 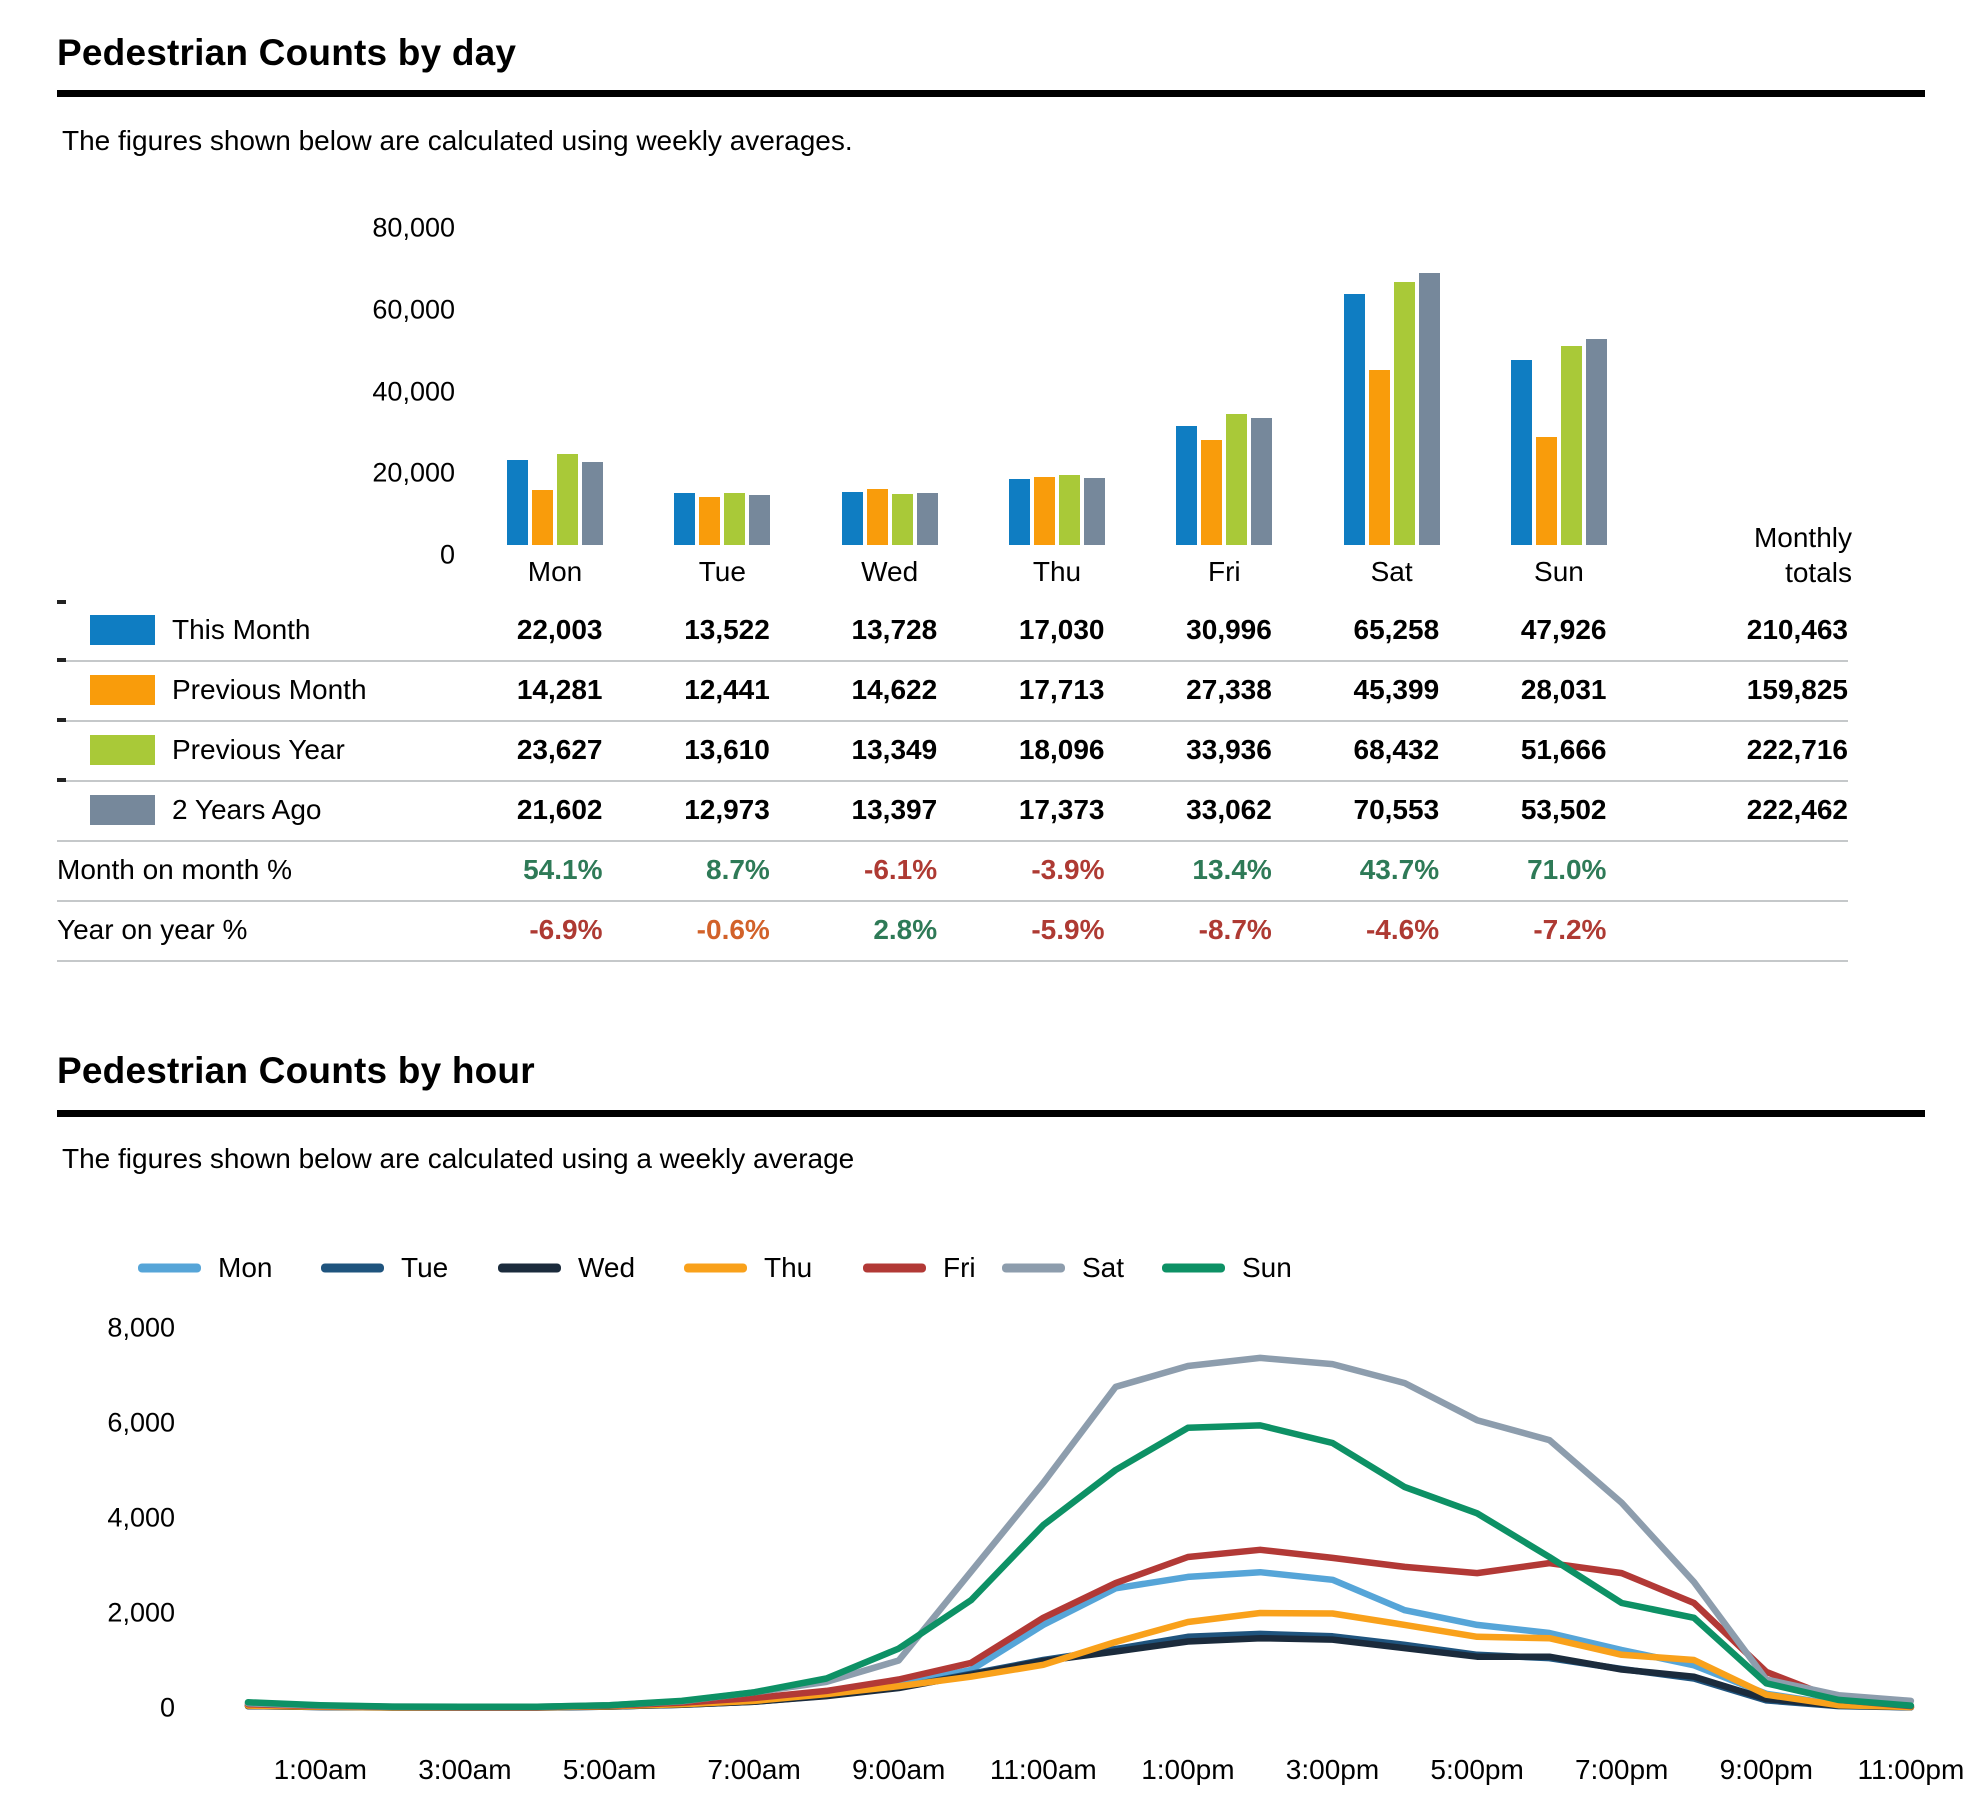 I want to click on bar-fri-previous-month, so click(x=1212, y=492).